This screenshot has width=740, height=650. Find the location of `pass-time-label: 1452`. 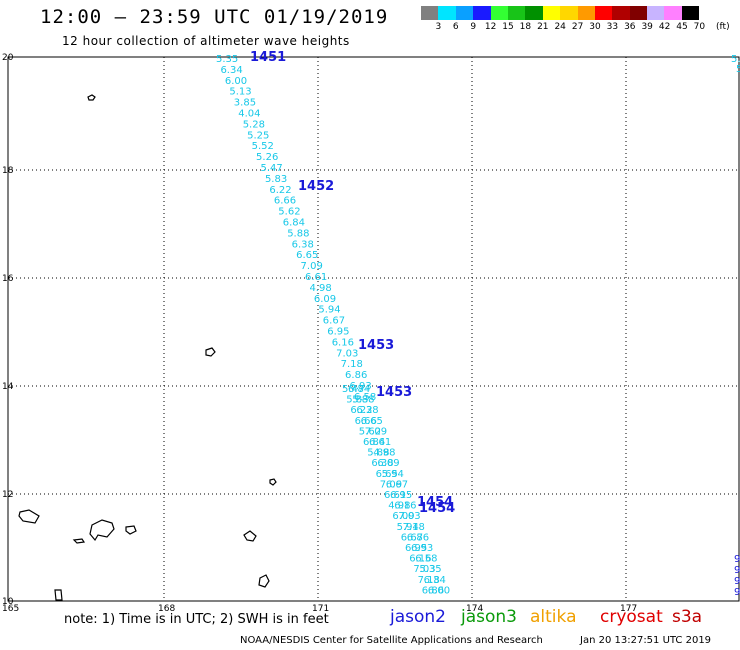

pass-time-label: 1452 is located at coordinates (316, 186).